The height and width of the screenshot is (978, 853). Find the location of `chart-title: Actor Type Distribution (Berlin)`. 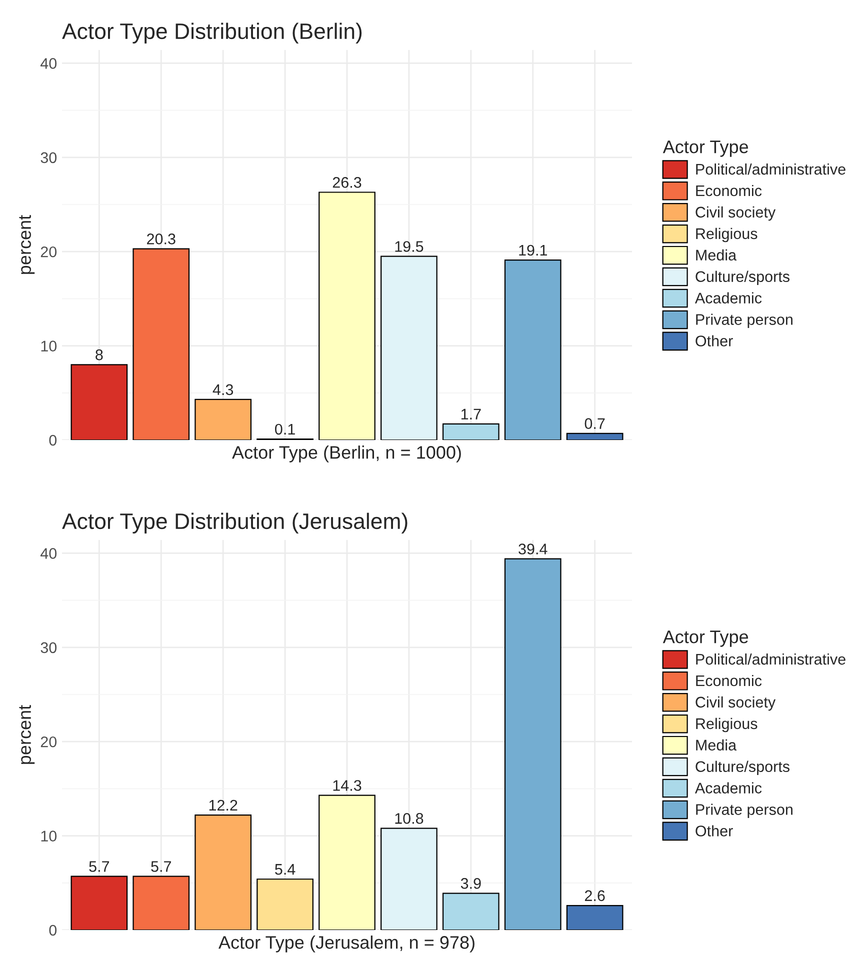

chart-title: Actor Type Distribution (Berlin) is located at coordinates (212, 33).